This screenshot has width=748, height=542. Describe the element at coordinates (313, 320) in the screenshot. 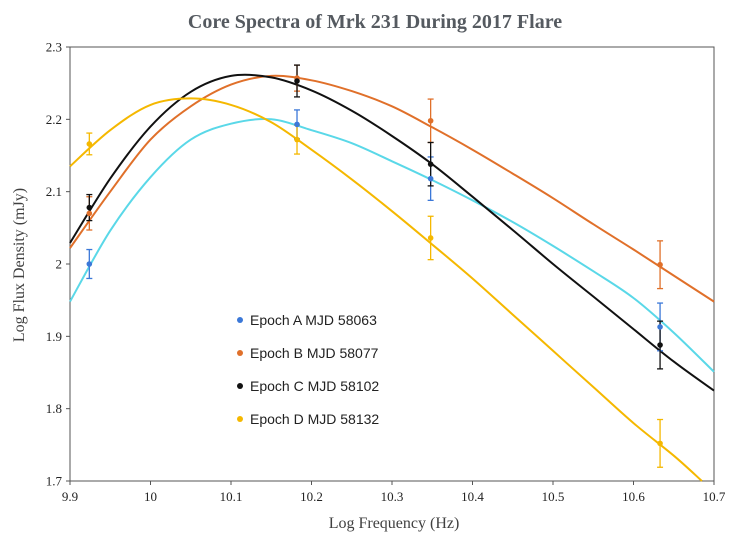

I see `legend-label: Epoch A MJD 58063` at that location.